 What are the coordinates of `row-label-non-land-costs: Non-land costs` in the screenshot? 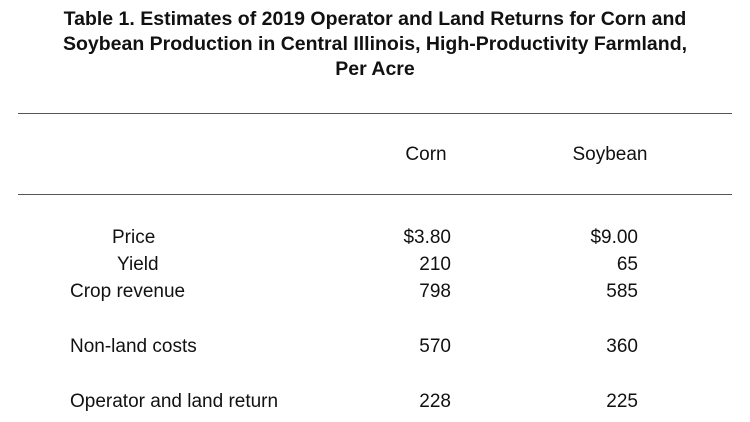 It's located at (133, 346).